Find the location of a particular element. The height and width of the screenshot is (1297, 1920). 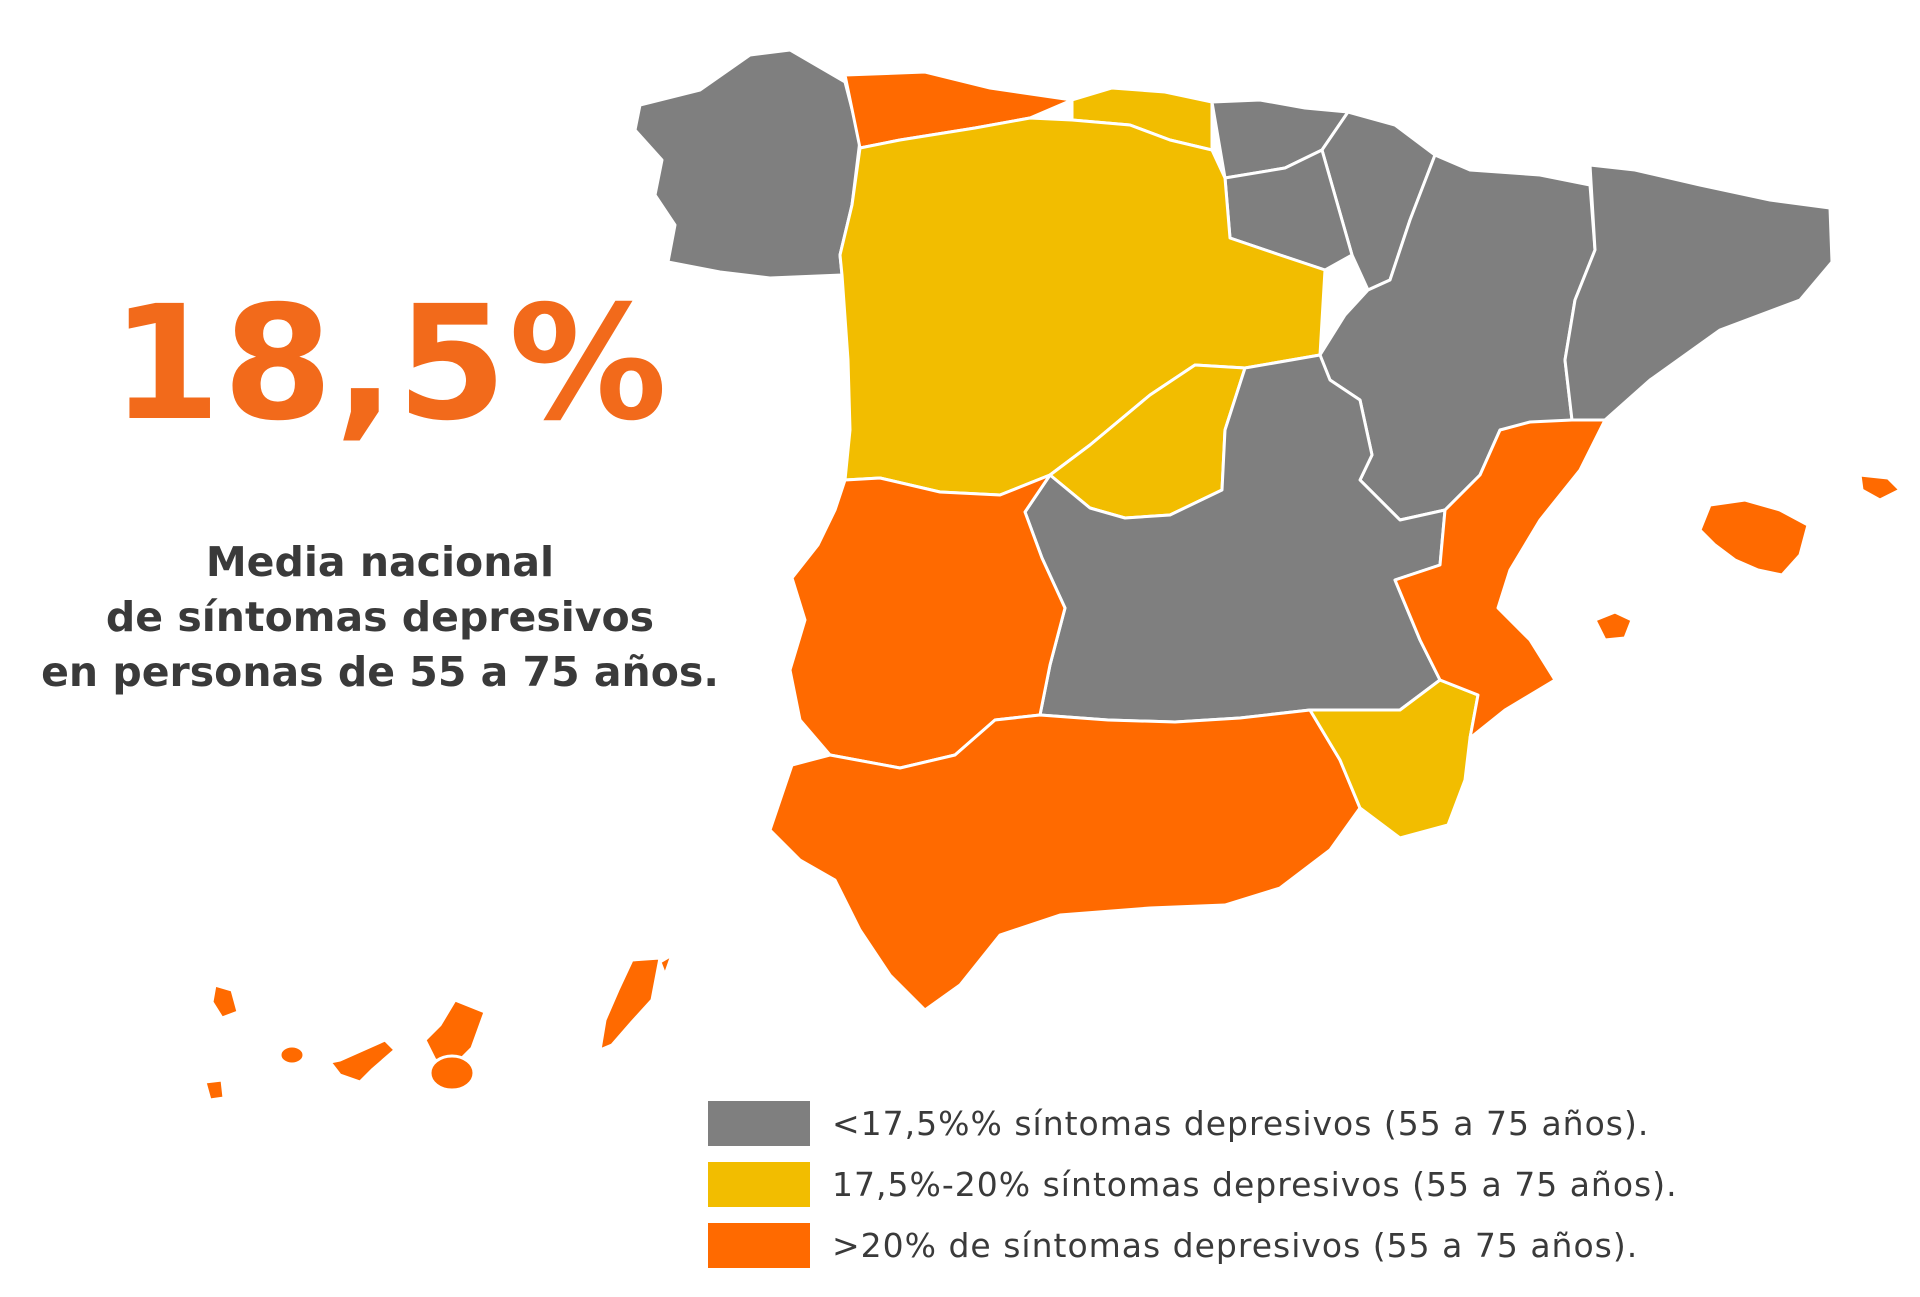

legend-swatch-high is located at coordinates (759, 1245).